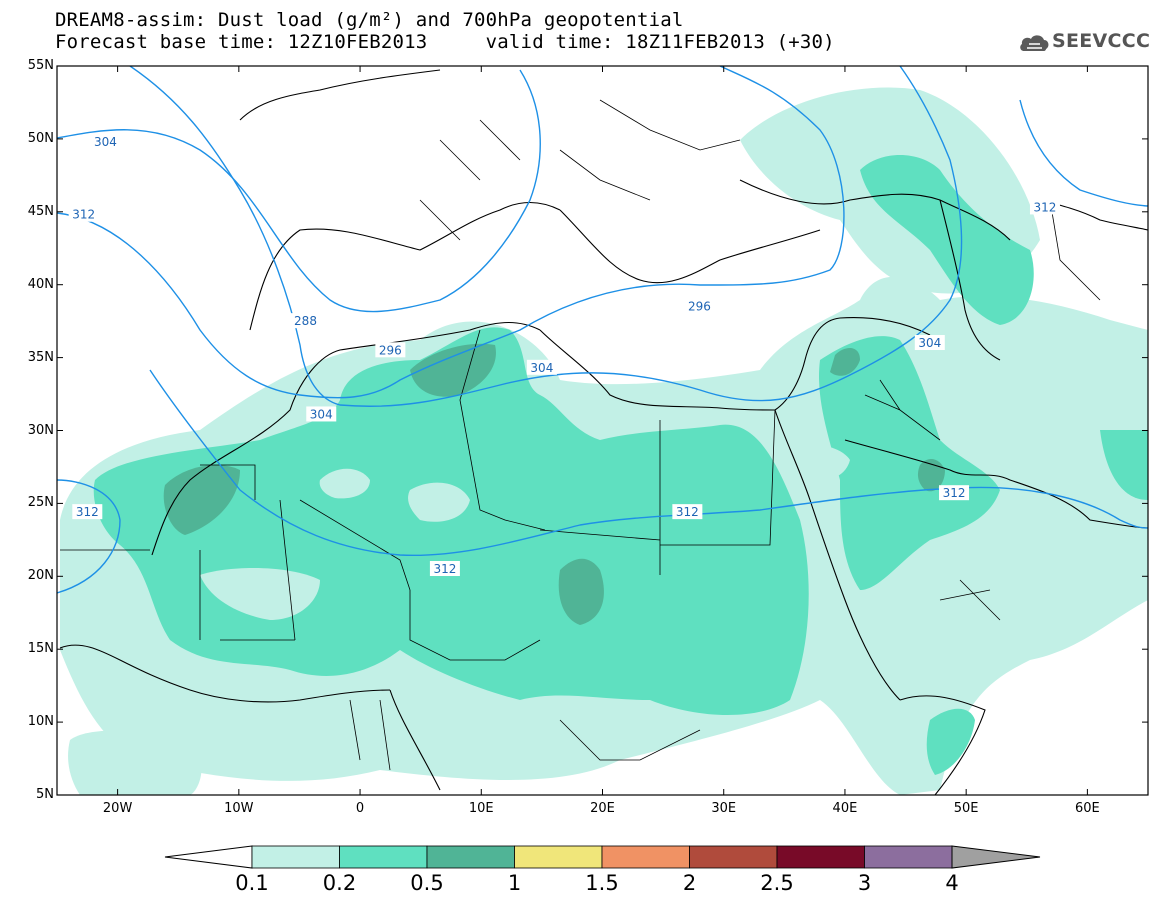 Image resolution: width=1165 pixels, height=907 pixels. Describe the element at coordinates (602, 808) in the screenshot. I see `lon-label: 20E` at that location.